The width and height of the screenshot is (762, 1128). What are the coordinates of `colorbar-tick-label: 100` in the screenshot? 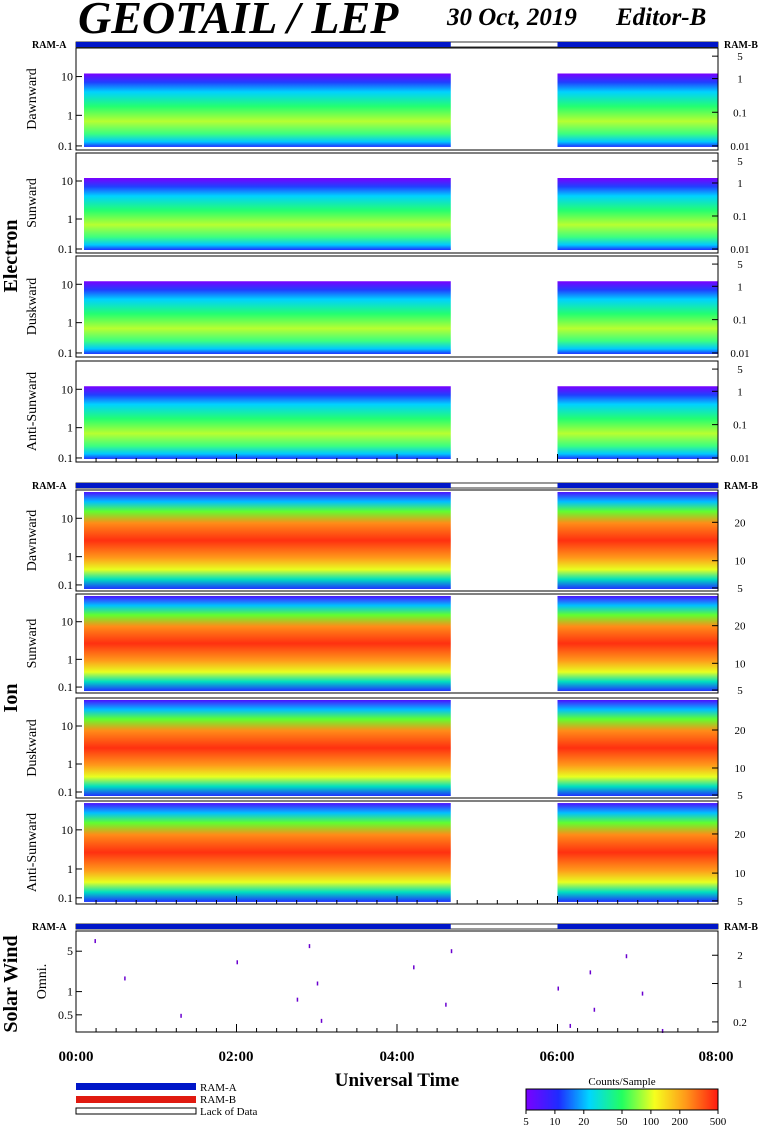 It's located at (651, 1122).